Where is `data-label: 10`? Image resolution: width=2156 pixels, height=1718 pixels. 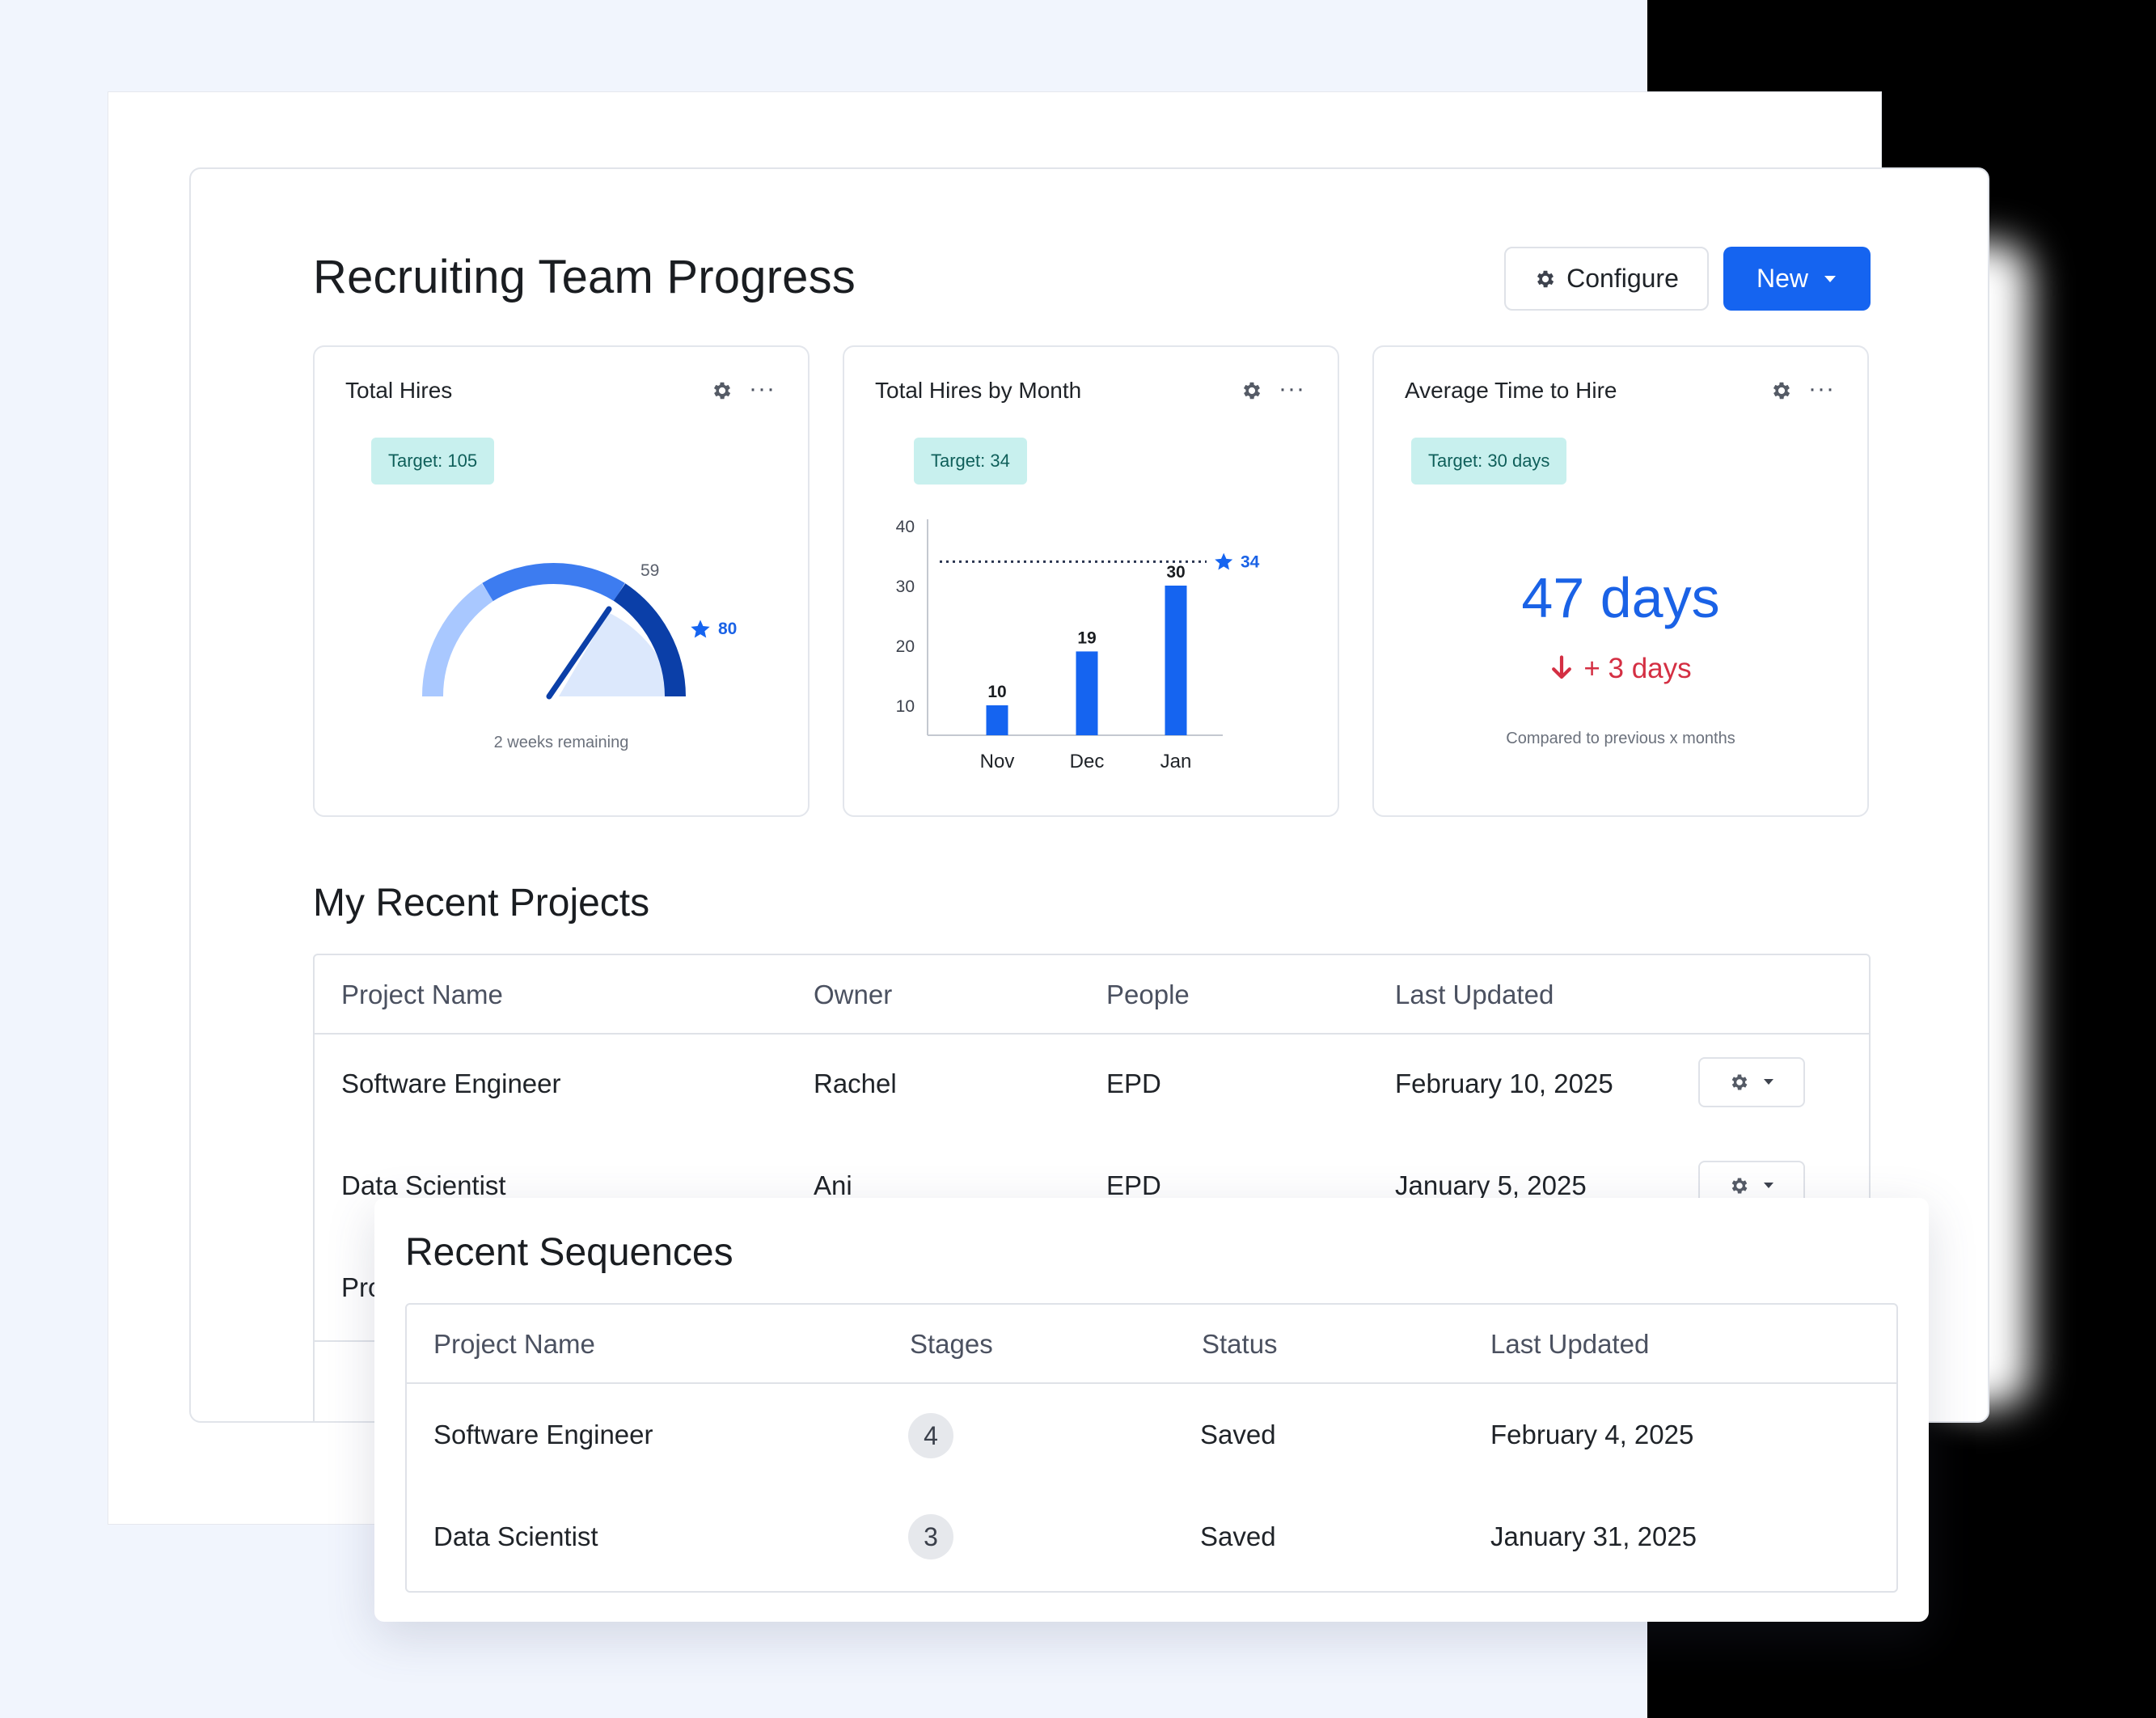
data-label: 10 is located at coordinates (997, 692).